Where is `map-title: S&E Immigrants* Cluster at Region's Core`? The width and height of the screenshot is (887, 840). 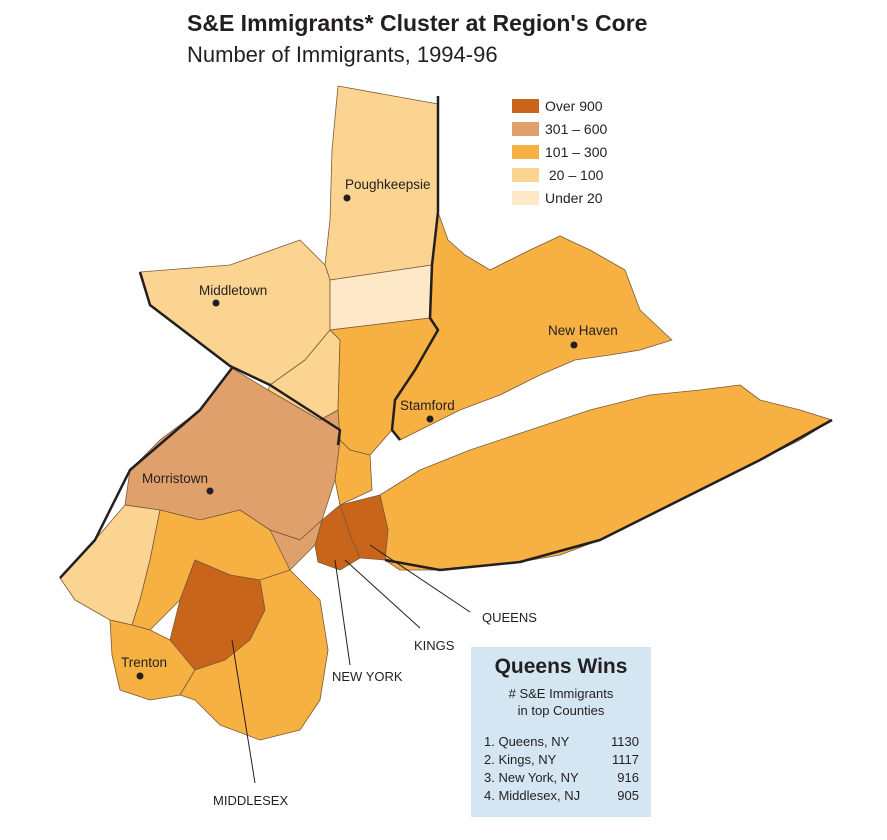
map-title: S&E Immigrants* Cluster at Region's Core is located at coordinates (417, 23).